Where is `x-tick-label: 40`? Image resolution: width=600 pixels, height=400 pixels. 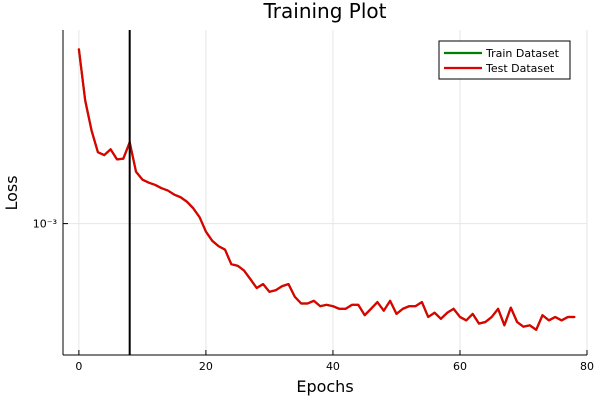 x-tick-label: 40 is located at coordinates (333, 366).